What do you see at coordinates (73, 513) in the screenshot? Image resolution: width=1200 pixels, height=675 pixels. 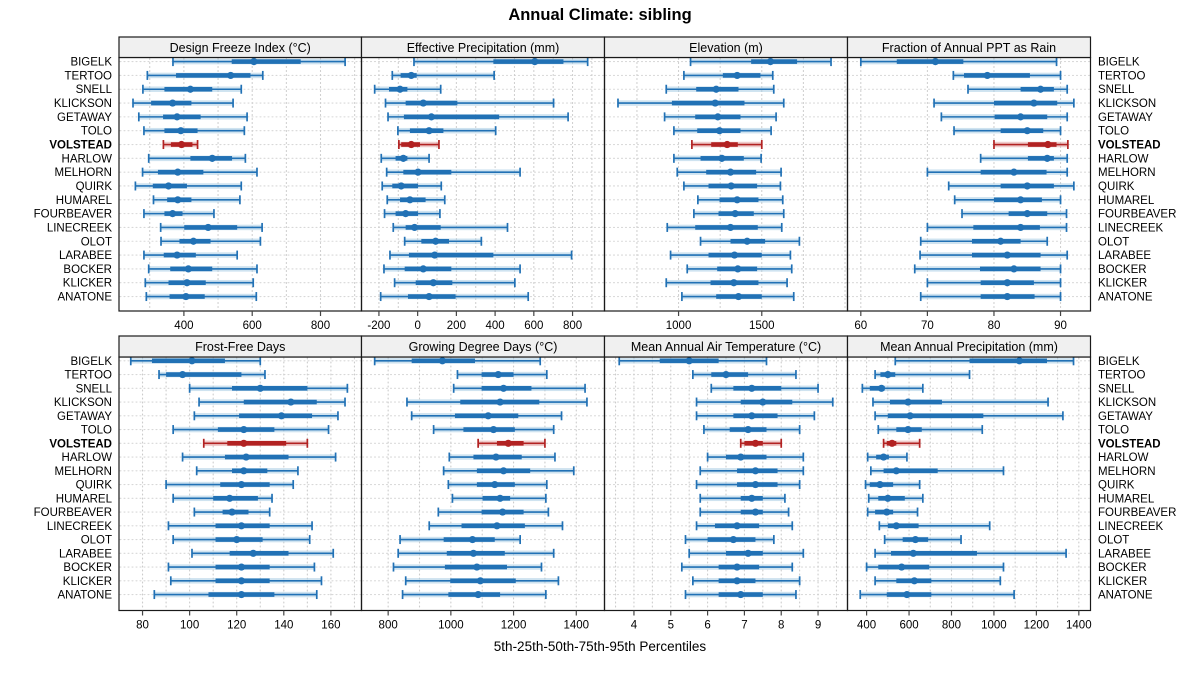 I see `station-label-left: FOURBEAVER` at bounding box center [73, 513].